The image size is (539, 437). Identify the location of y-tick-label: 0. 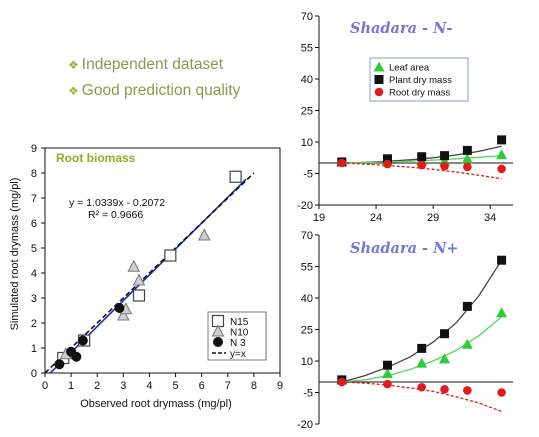
(34, 374).